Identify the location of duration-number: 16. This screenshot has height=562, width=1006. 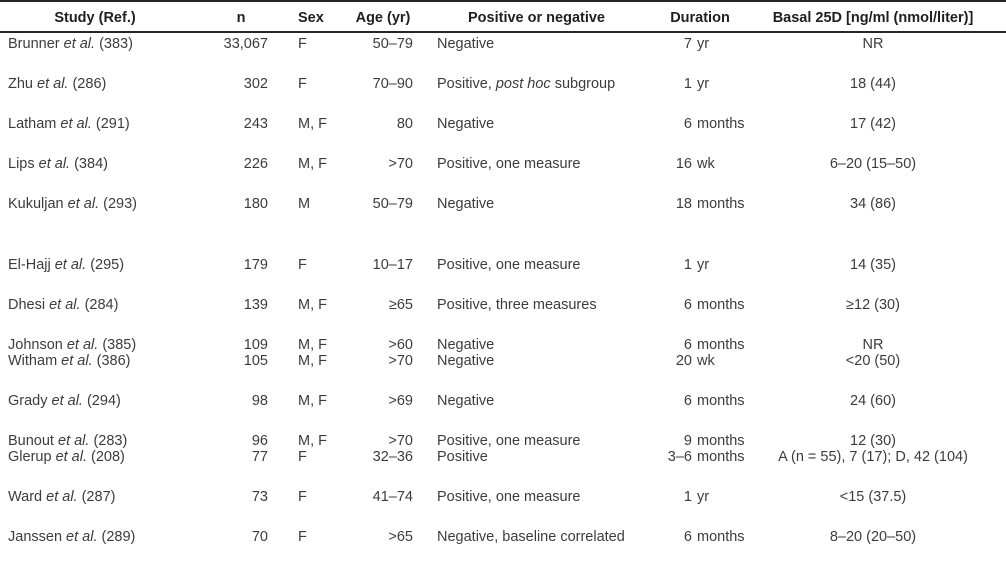
(683, 164).